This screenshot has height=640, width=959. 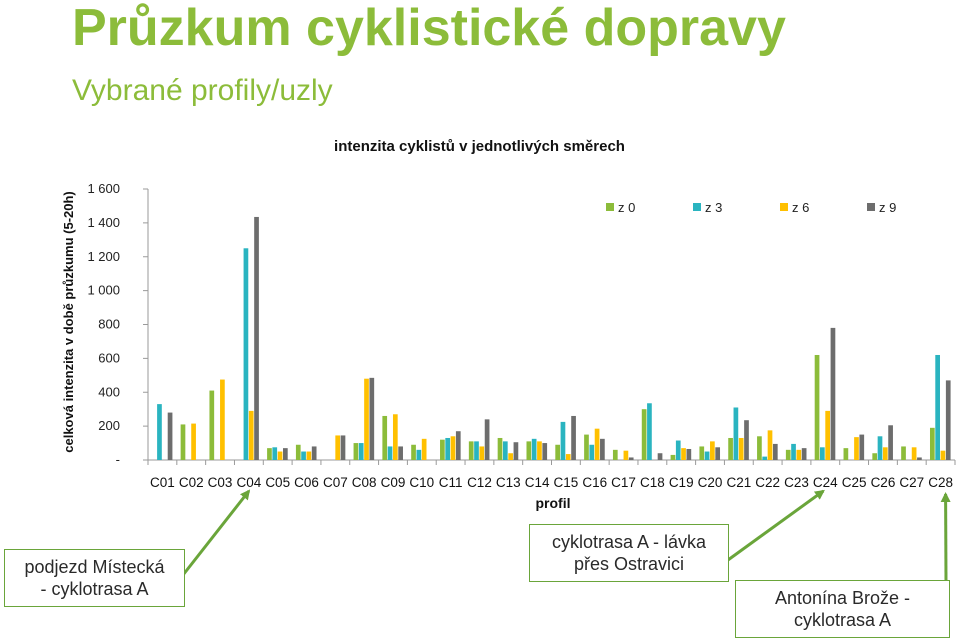 I want to click on y-tick-label: -, so click(x=118, y=459).